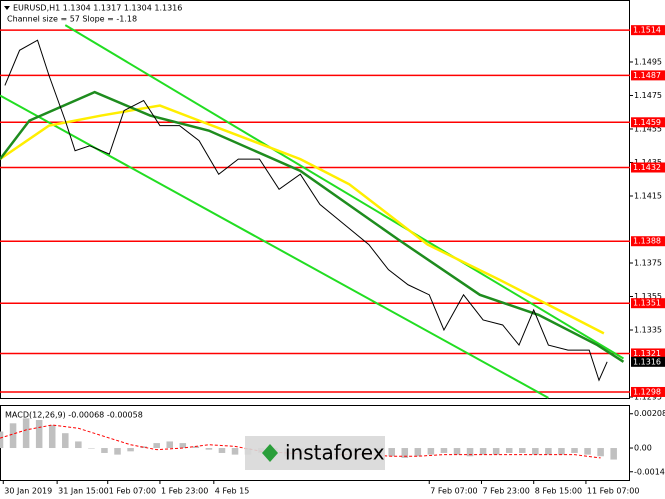 Image resolution: width=665 pixels, height=499 pixels. I want to click on y-tick-label: 1.1455, so click(648, 128).